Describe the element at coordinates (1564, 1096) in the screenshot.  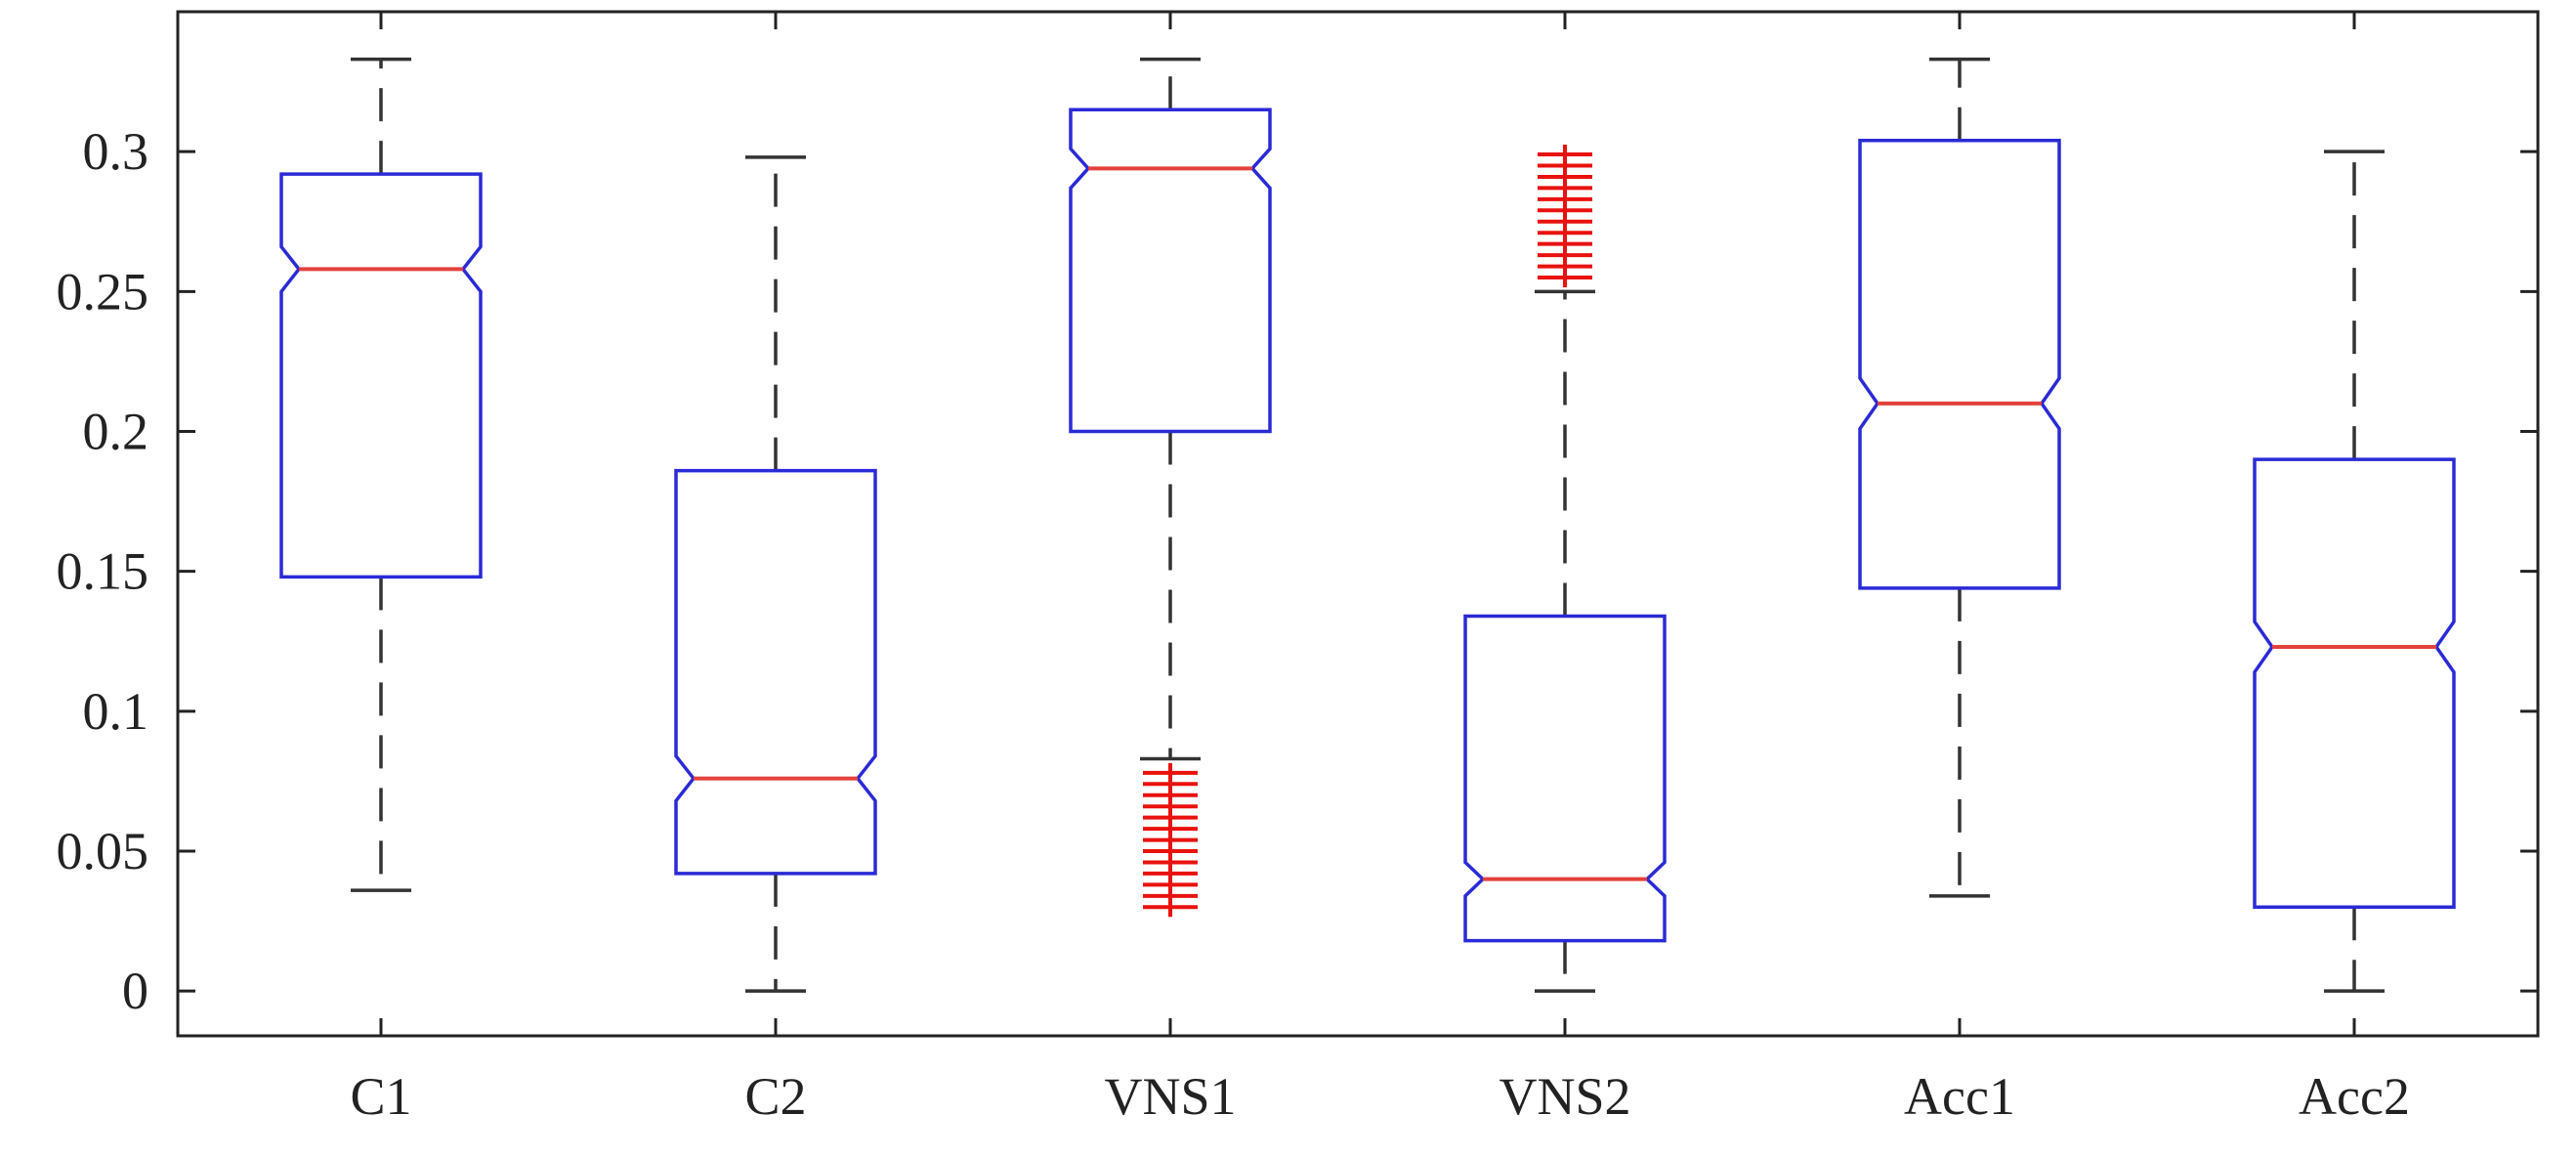
I see `x-tick-label: VNS2` at that location.